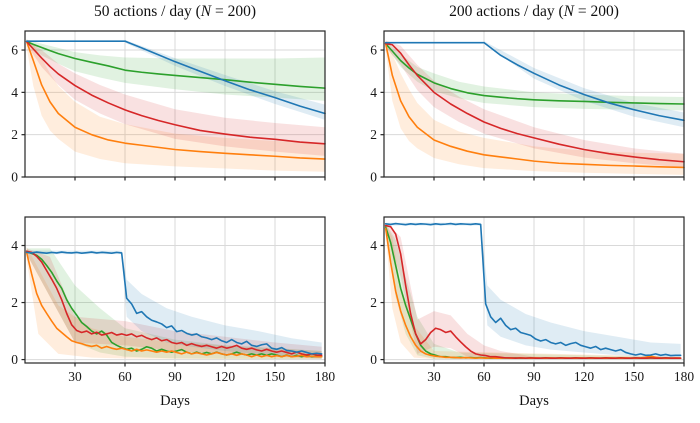 This screenshot has height=423, width=700. What do you see at coordinates (506, 11) in the screenshot?
I see `title-text: 200 actions / day (` at bounding box center [506, 11].